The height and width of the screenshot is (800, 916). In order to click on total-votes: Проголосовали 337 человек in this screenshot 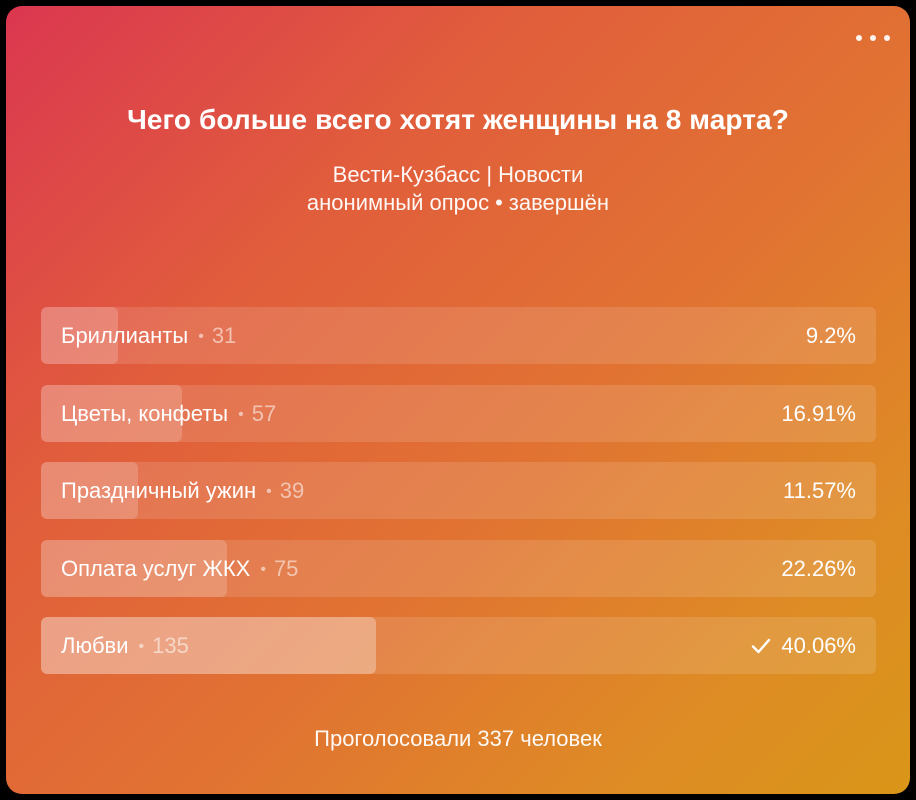, I will do `click(458, 738)`.